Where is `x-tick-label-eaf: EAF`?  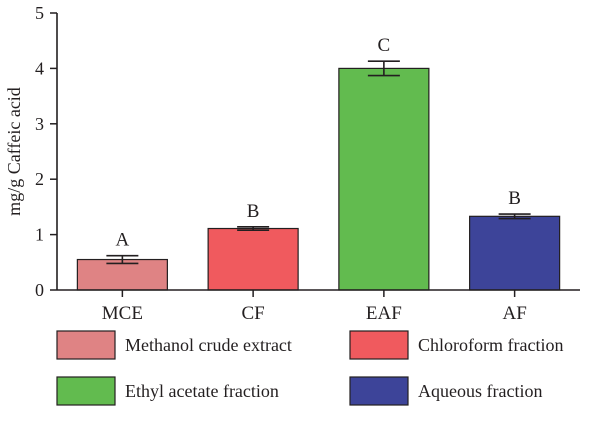 x-tick-label-eaf: EAF is located at coordinates (384, 313).